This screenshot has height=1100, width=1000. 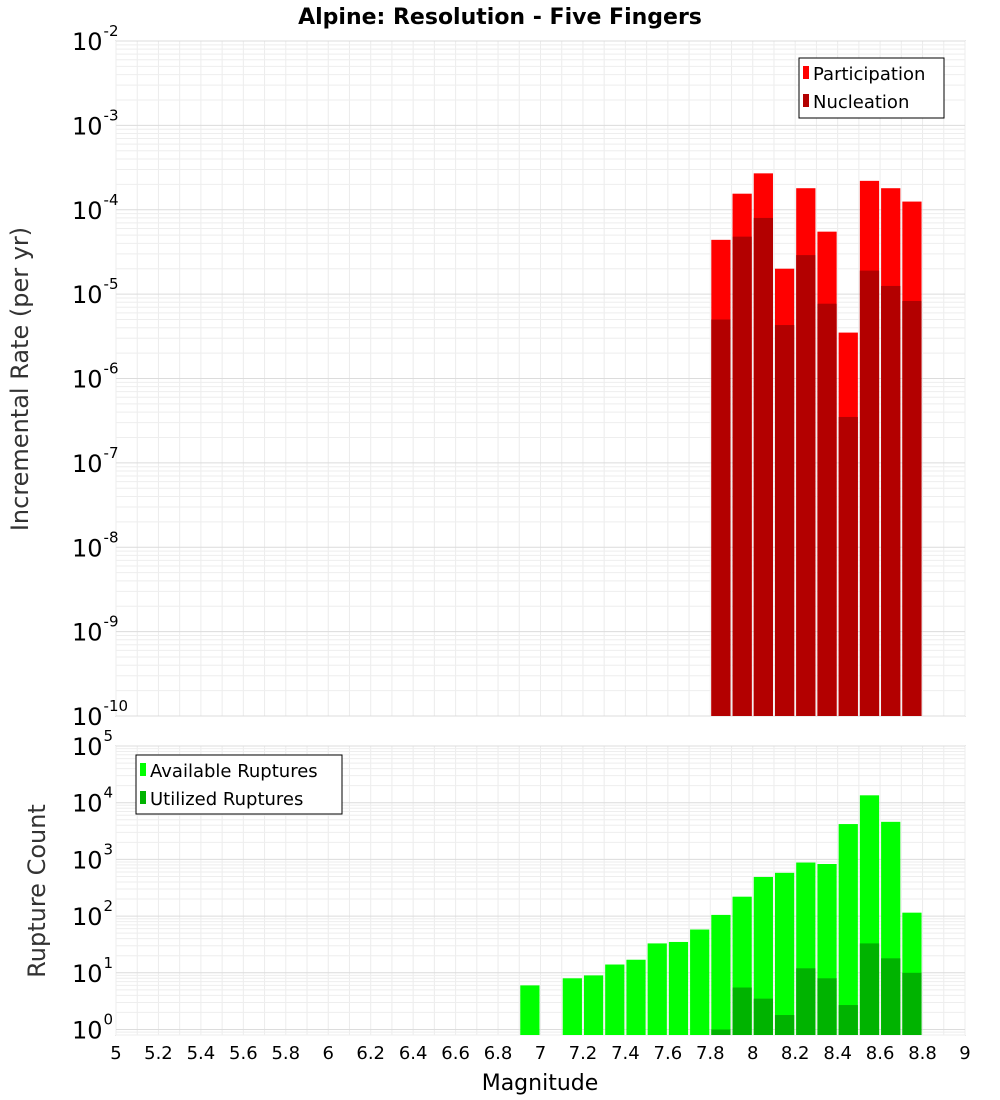 I want to click on x-tick-label: 7, so click(x=540, y=1053).